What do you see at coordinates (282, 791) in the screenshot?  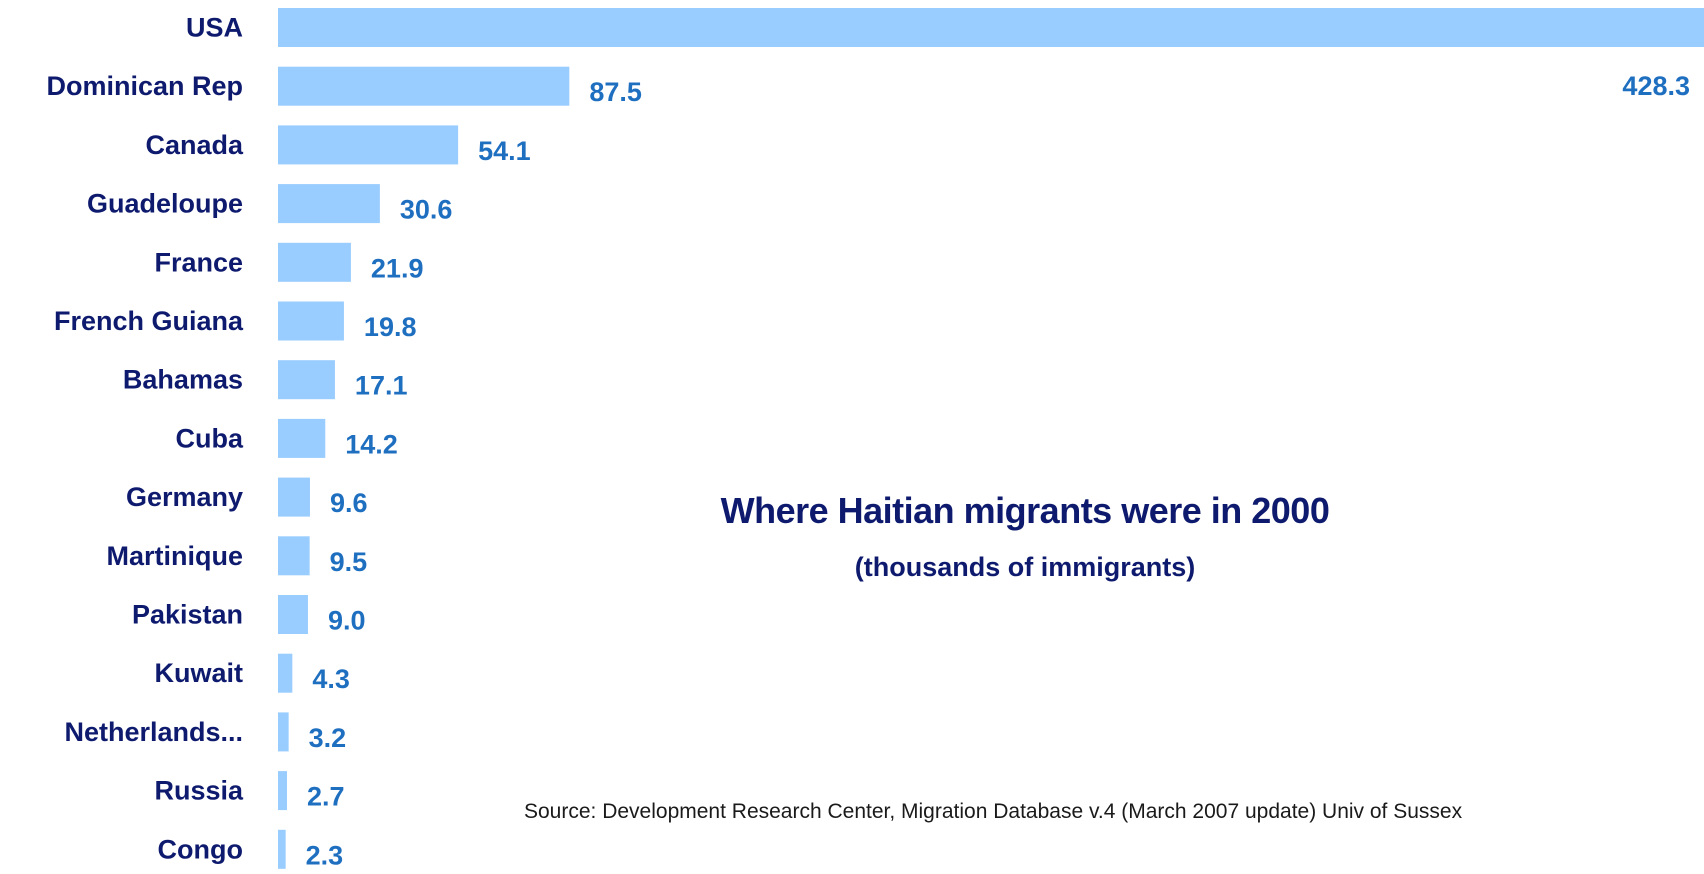 I see `bar-russia` at bounding box center [282, 791].